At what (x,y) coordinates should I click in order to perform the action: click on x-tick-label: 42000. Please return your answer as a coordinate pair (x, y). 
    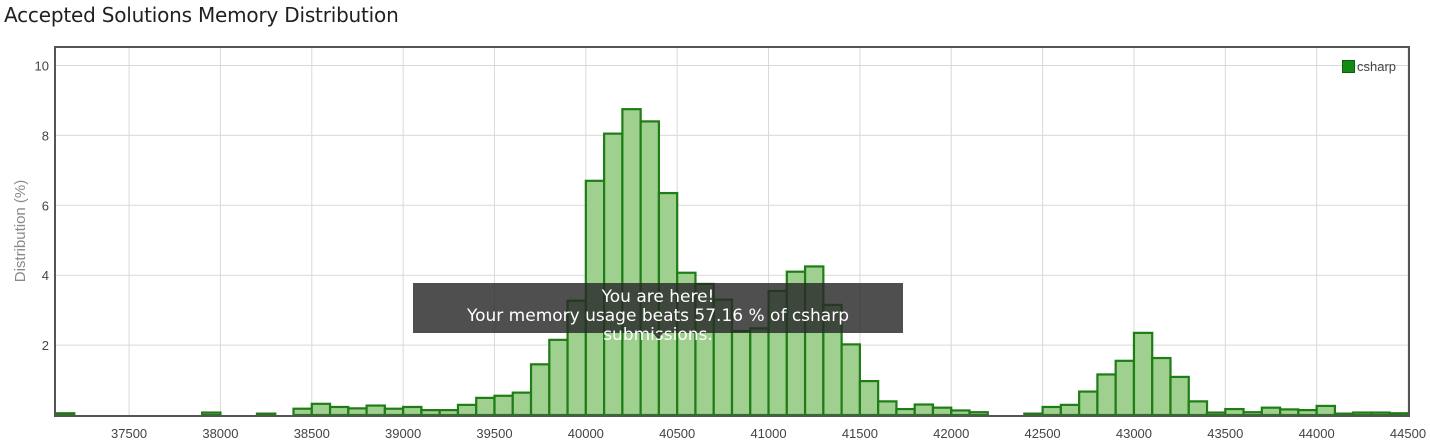
    Looking at the image, I should click on (951, 433).